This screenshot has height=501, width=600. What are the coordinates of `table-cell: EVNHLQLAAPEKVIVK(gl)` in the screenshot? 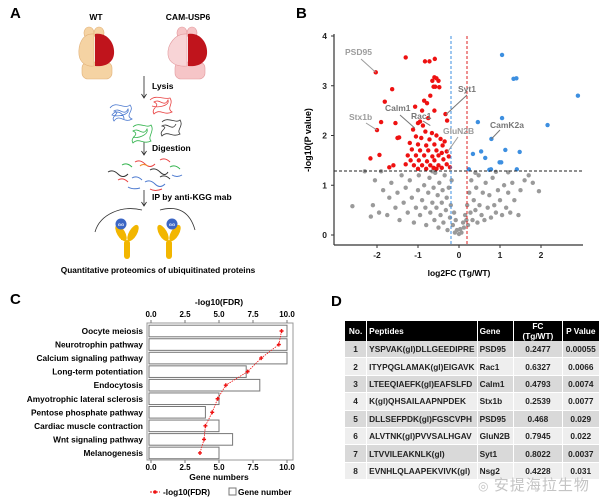 It's located at (422, 471).